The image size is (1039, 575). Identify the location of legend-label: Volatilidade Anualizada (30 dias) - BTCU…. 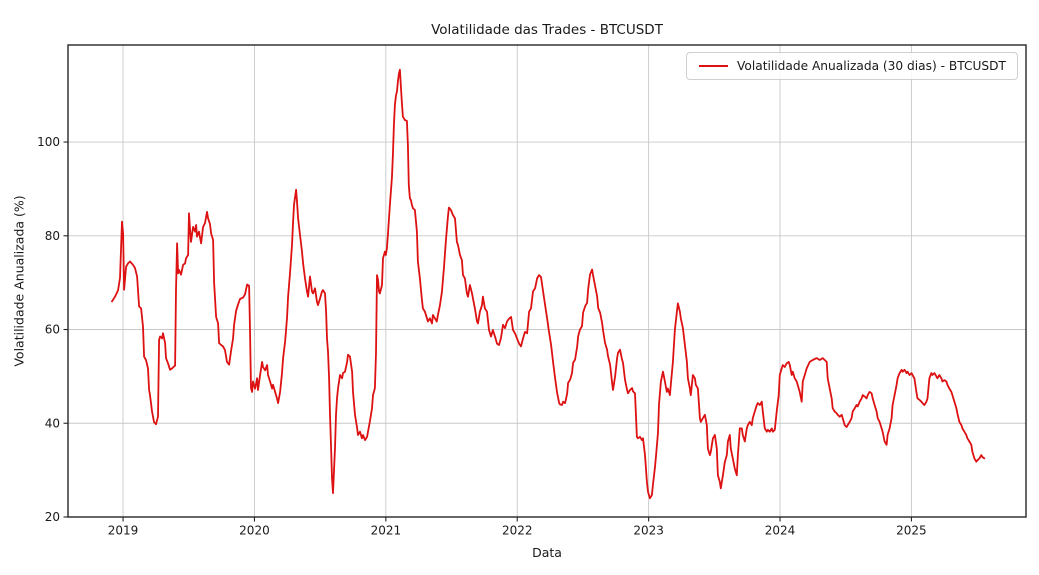
(871, 66).